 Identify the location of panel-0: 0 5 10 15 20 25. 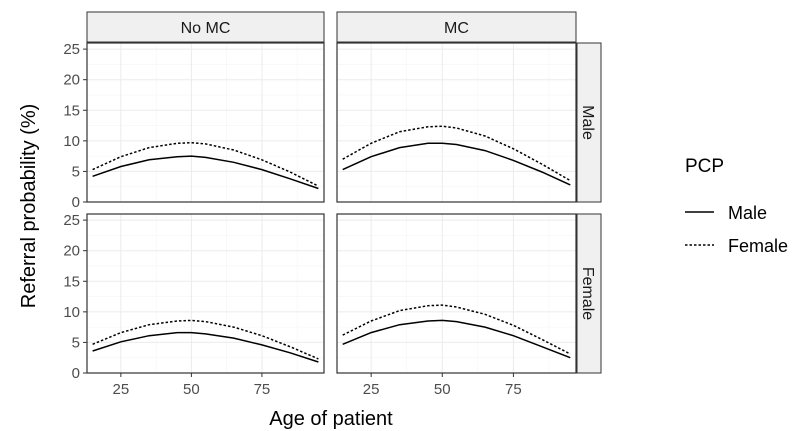
(194, 126).